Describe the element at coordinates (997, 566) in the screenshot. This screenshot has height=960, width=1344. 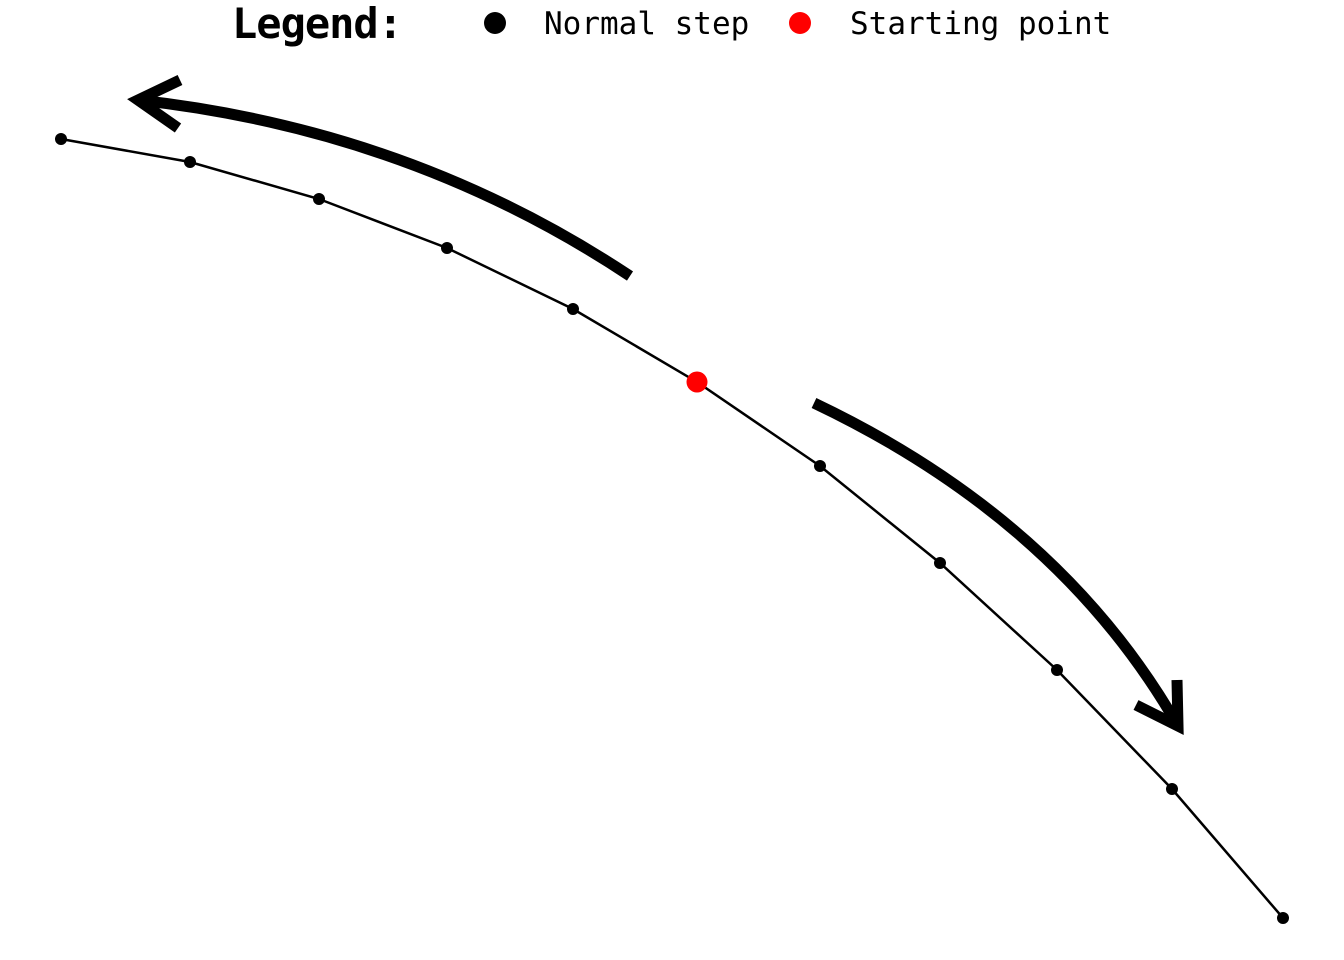
I see `curved-arrow-down-right-icon` at that location.